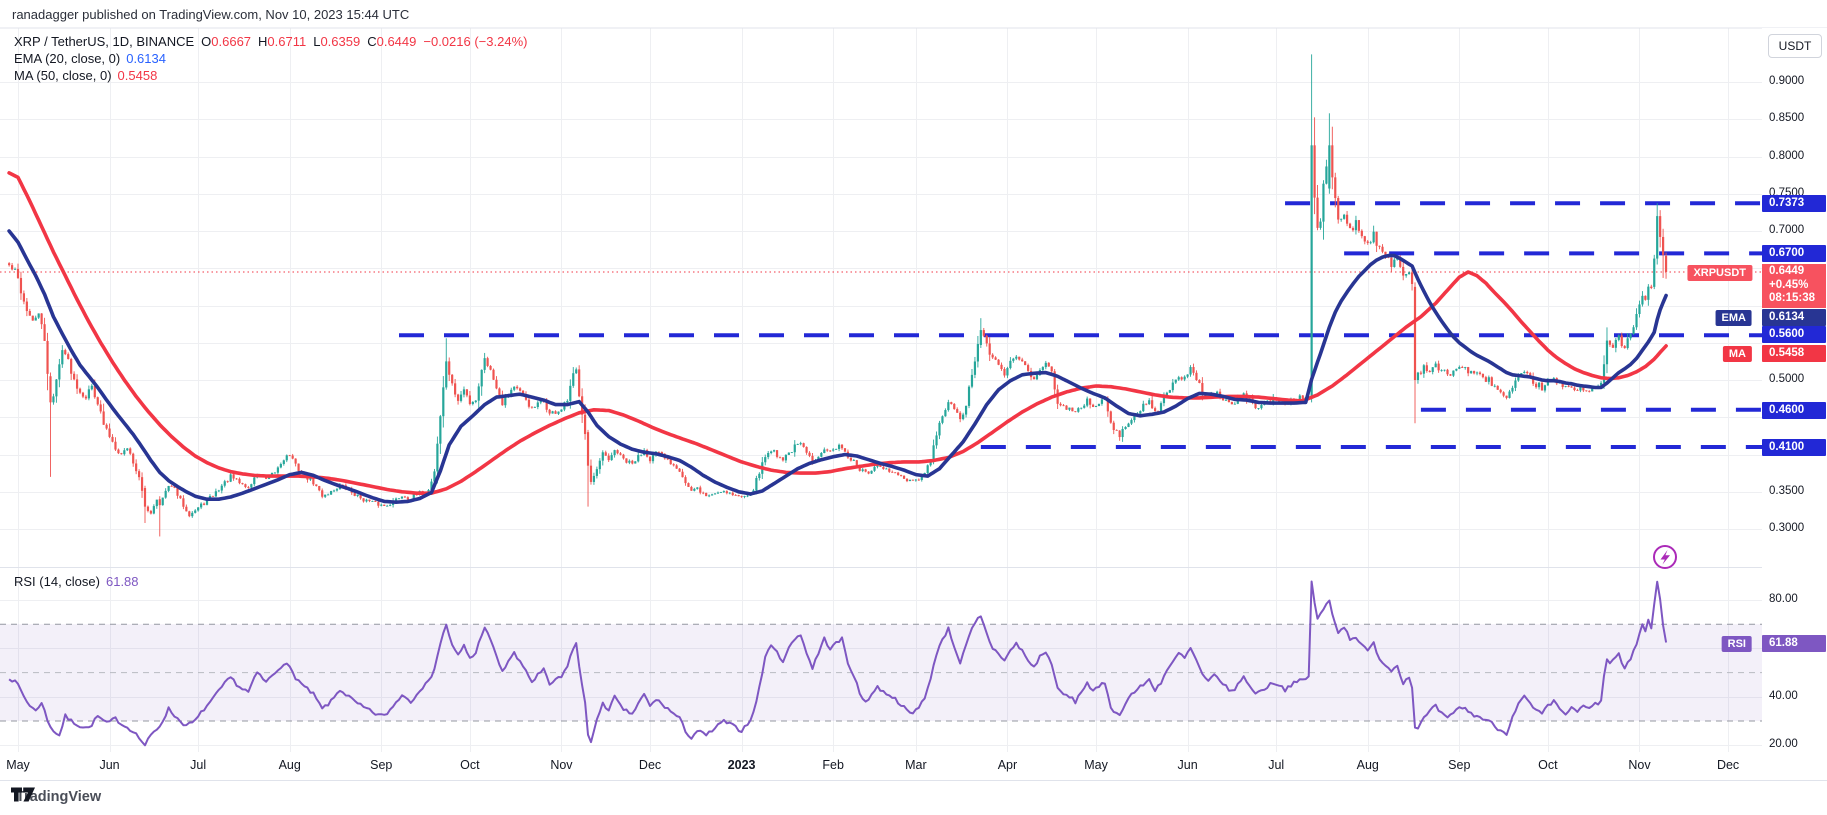 The height and width of the screenshot is (815, 1827). I want to click on rsi-tick-label: 40.00, so click(1783, 695).